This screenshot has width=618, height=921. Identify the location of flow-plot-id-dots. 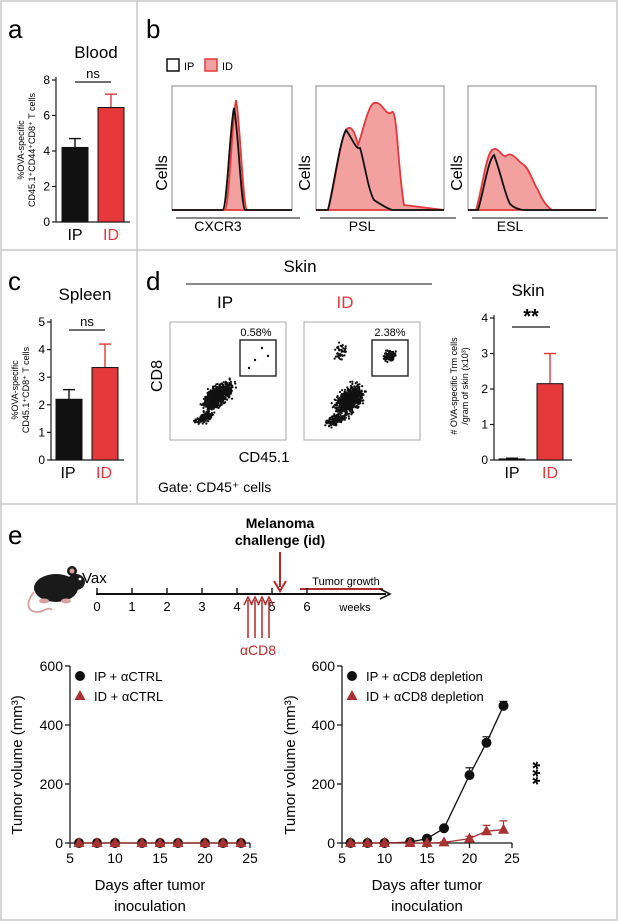
(360, 385).